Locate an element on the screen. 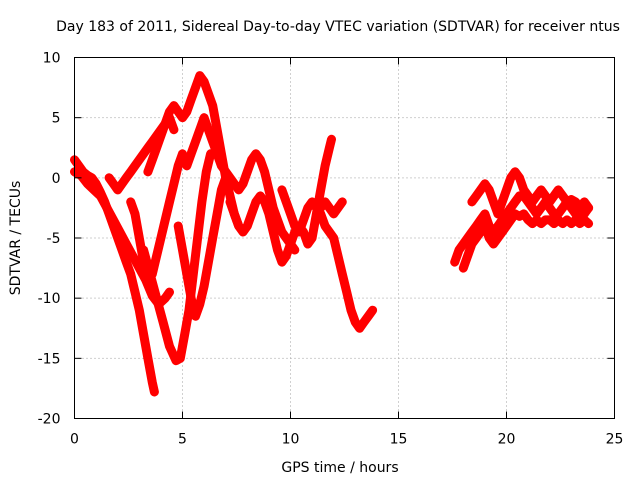 The height and width of the screenshot is (480, 640). x-tick-label: 5 is located at coordinates (182, 440).